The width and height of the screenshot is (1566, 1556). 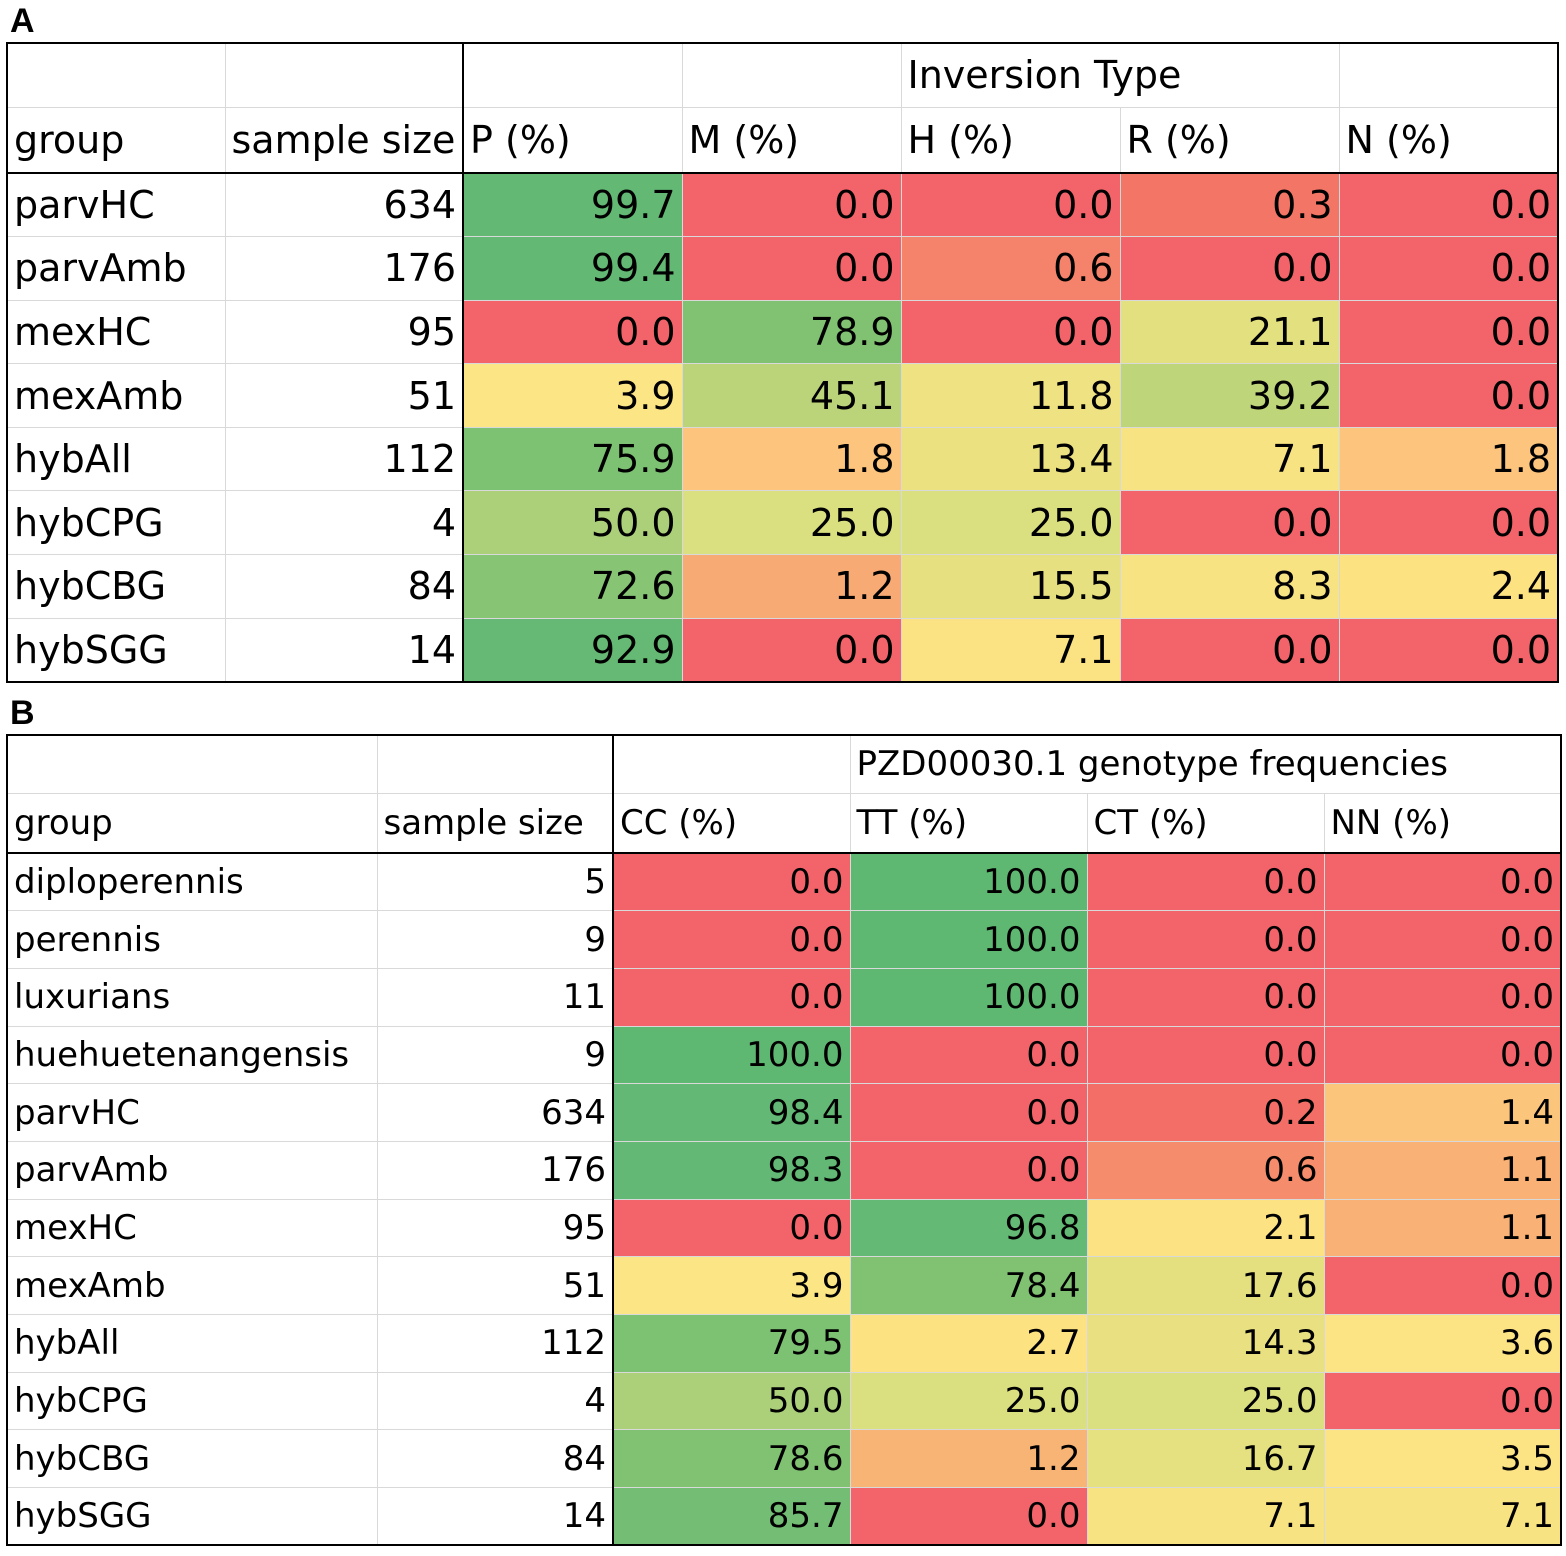 What do you see at coordinates (344, 140) in the screenshot?
I see `column-header: sample size` at bounding box center [344, 140].